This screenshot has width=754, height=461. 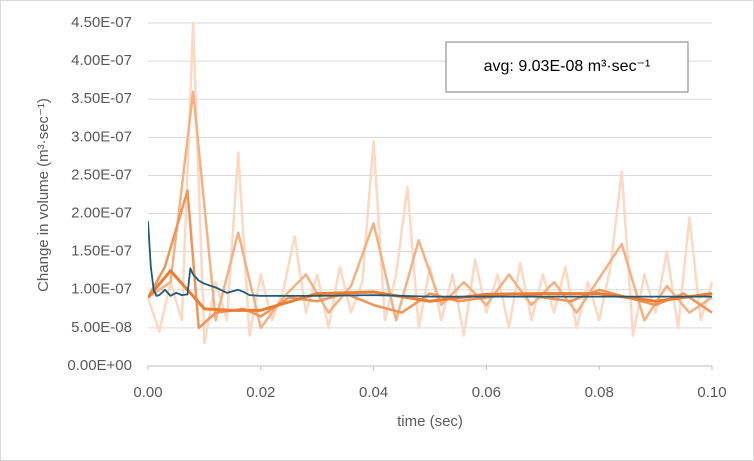 I want to click on x-tick-label: 0.08, so click(x=599, y=392).